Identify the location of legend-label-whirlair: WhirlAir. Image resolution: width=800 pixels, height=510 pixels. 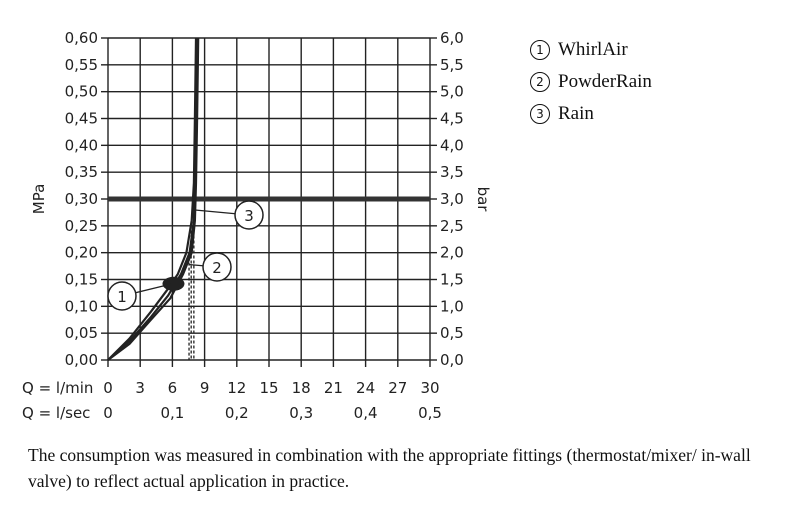
(593, 49).